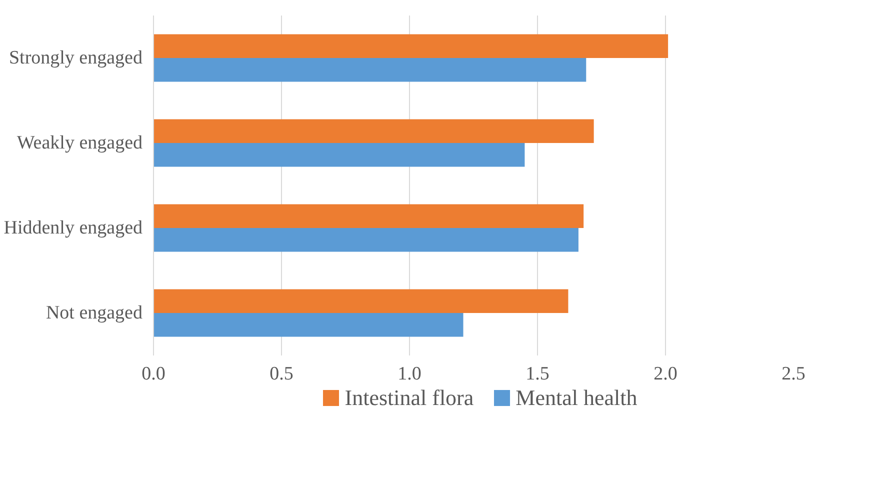  What do you see at coordinates (94, 313) in the screenshot?
I see `y-tick-label: Not engaged` at bounding box center [94, 313].